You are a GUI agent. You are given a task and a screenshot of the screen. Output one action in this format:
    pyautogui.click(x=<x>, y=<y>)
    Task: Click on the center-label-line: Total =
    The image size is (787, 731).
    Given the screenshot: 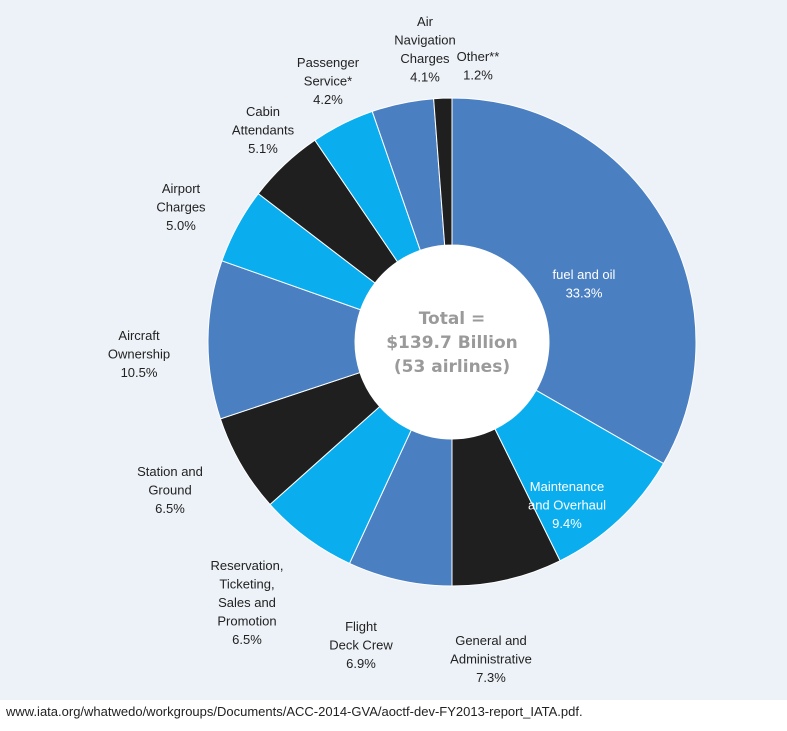 What is the action you would take?
    pyautogui.click(x=452, y=319)
    